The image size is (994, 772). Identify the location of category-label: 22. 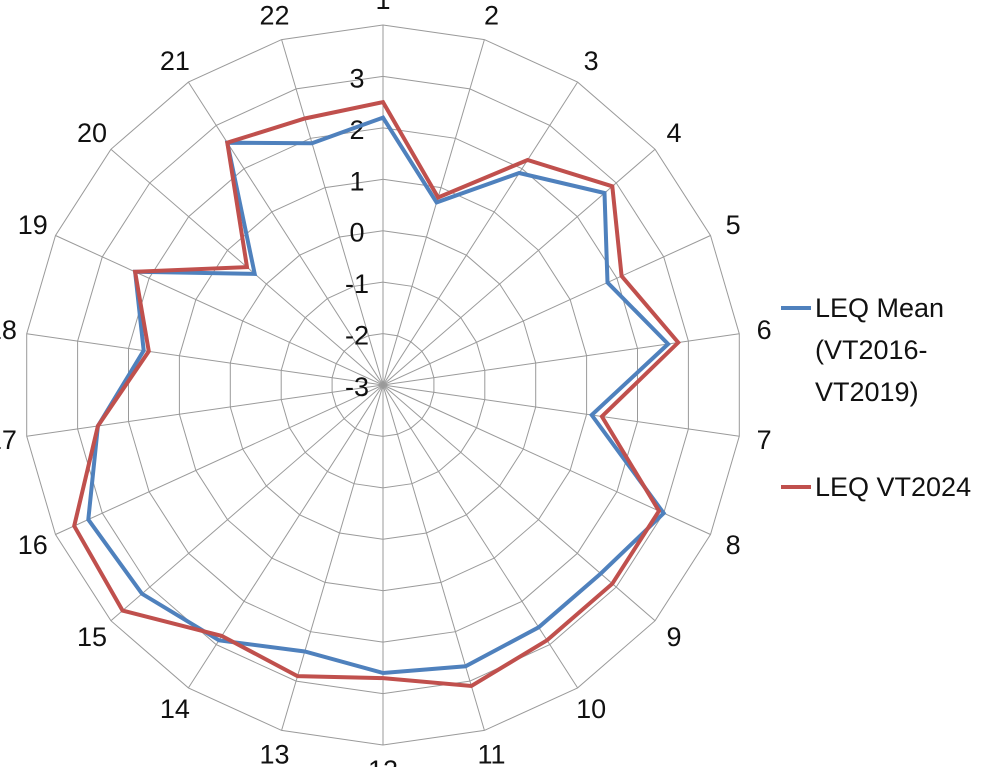
(274, 16).